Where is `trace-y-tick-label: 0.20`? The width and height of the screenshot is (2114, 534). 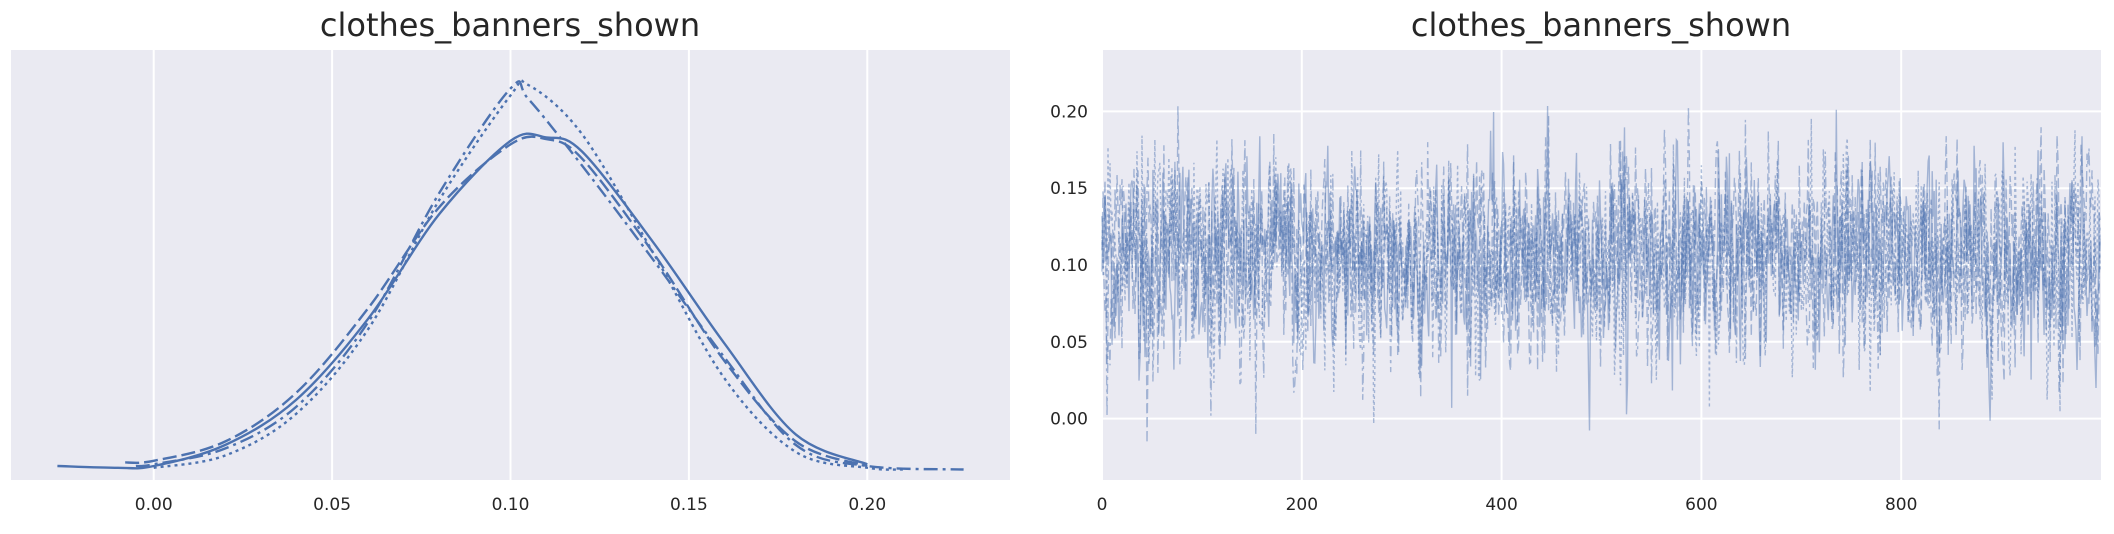 trace-y-tick-label: 0.20 is located at coordinates (1069, 112).